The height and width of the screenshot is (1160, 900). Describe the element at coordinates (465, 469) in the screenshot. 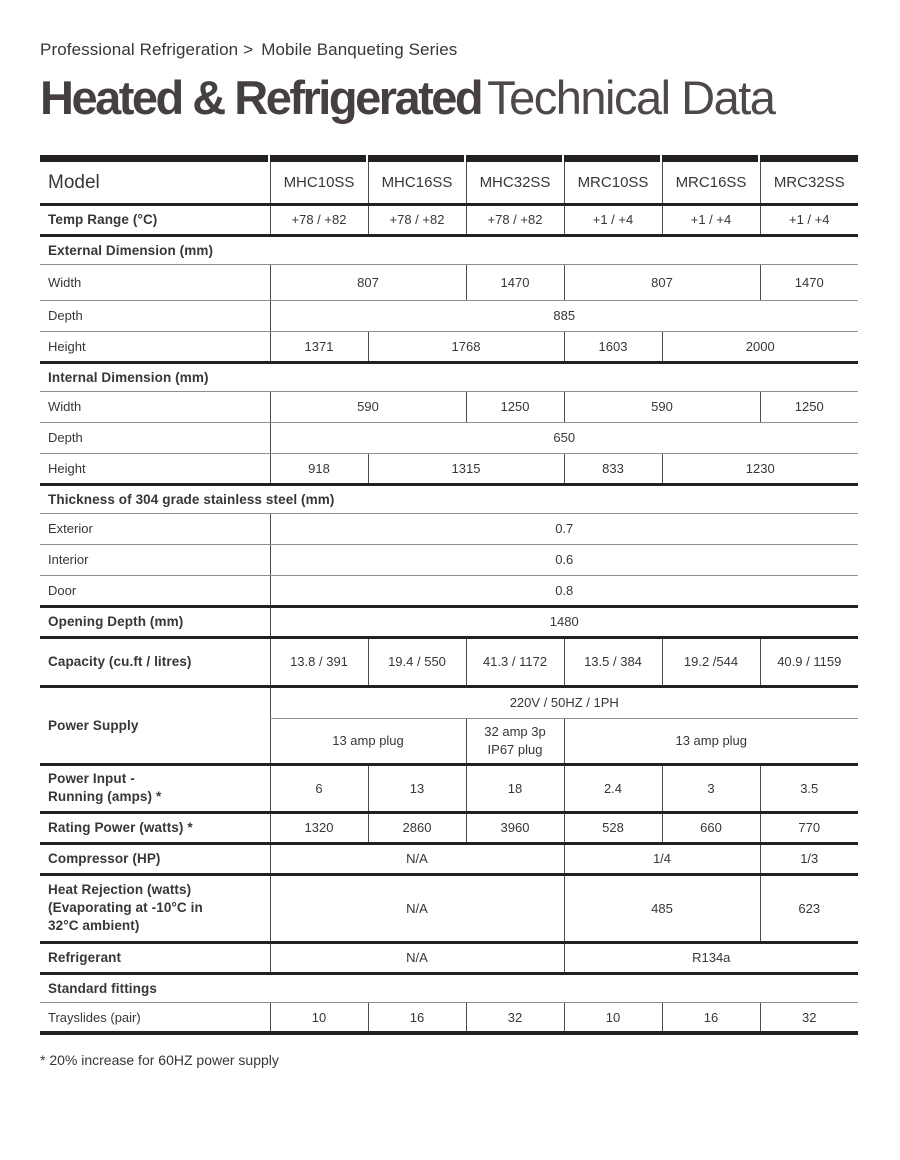

I see `internal-height-value: 1315` at that location.